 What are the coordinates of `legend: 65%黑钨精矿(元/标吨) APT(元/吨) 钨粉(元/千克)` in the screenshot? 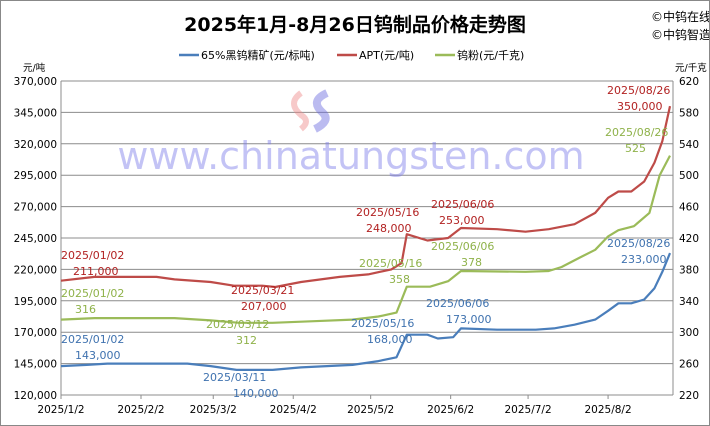 It's located at (351, 55).